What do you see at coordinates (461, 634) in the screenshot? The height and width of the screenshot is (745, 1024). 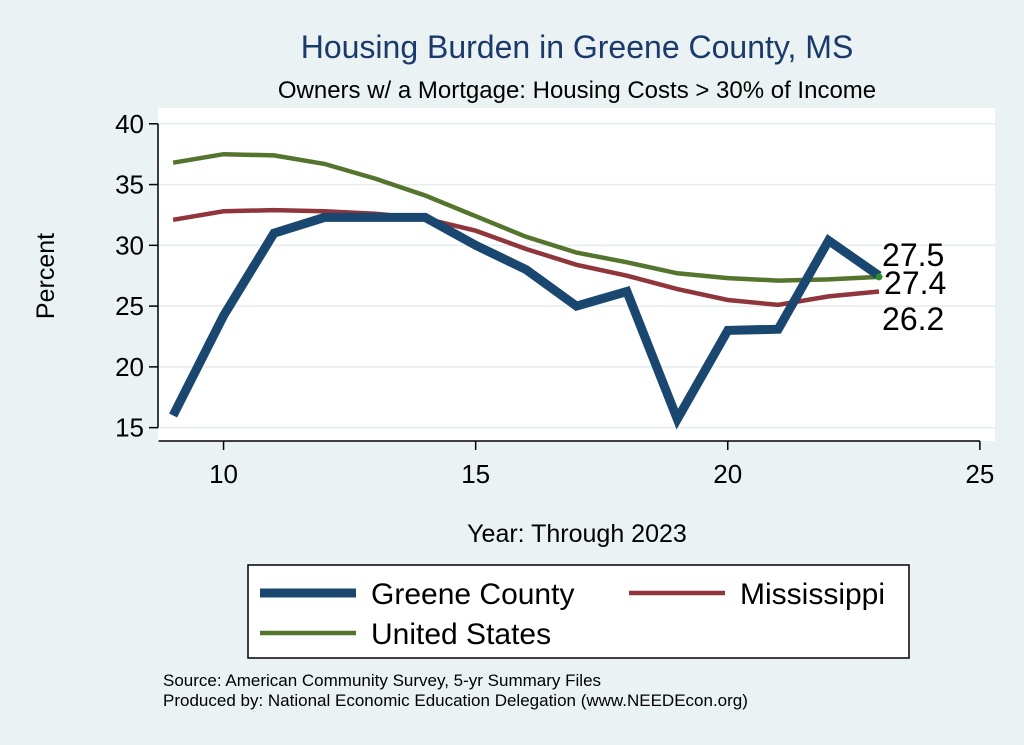 I see `legend-label-united-states: United States` at bounding box center [461, 634].